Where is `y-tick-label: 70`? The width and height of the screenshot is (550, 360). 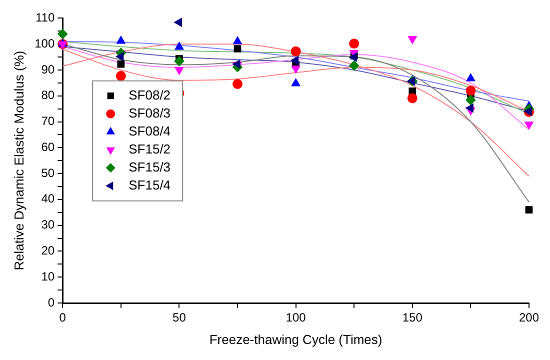 y-tick-label: 70 is located at coordinates (48, 121).